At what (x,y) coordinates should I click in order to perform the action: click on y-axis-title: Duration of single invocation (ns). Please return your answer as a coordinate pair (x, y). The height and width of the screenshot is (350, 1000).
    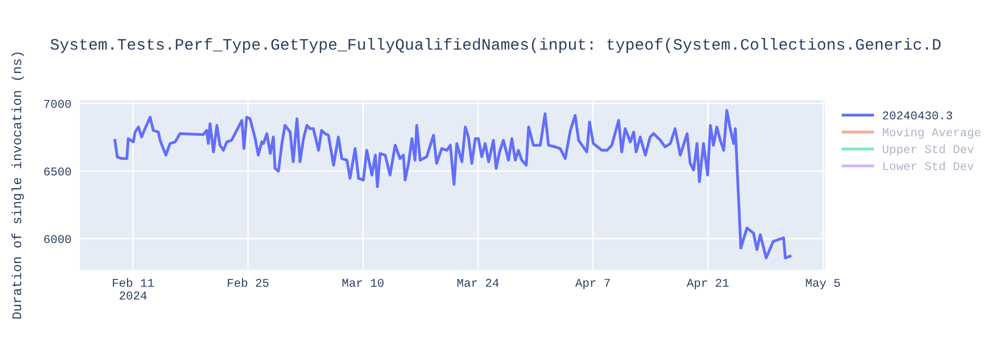
    Looking at the image, I should click on (18, 185).